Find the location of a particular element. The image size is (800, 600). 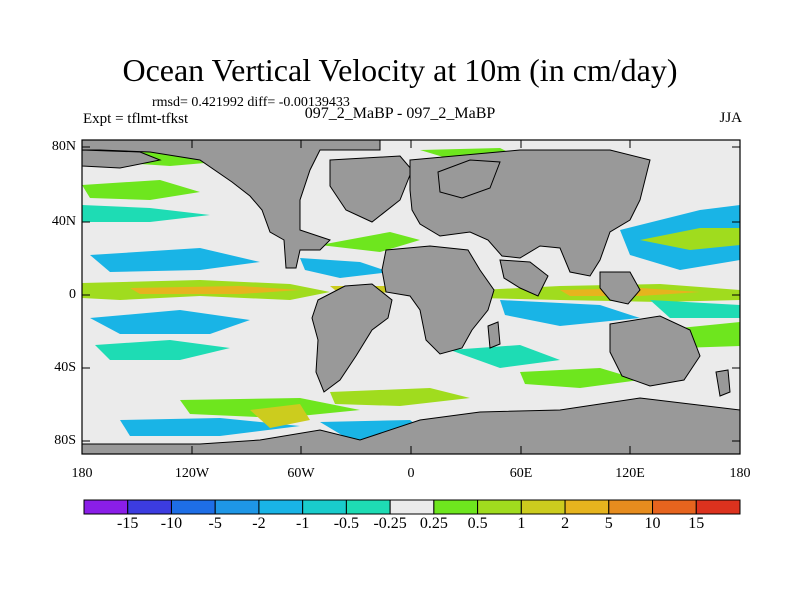

atlantic-down-band is located at coordinates (345, 268).